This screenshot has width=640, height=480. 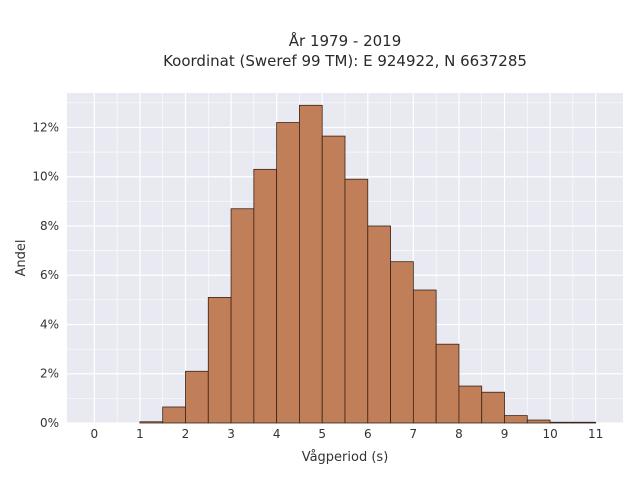 What do you see at coordinates (49, 423) in the screenshot?
I see `y-tick-label: 0%` at bounding box center [49, 423].